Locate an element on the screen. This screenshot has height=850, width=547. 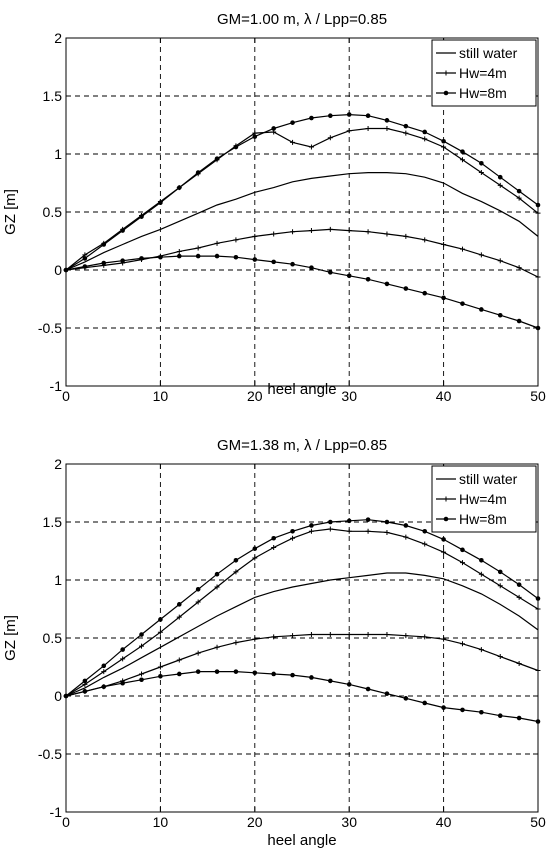
y-tick-label: -1 is located at coordinates (56, 386).